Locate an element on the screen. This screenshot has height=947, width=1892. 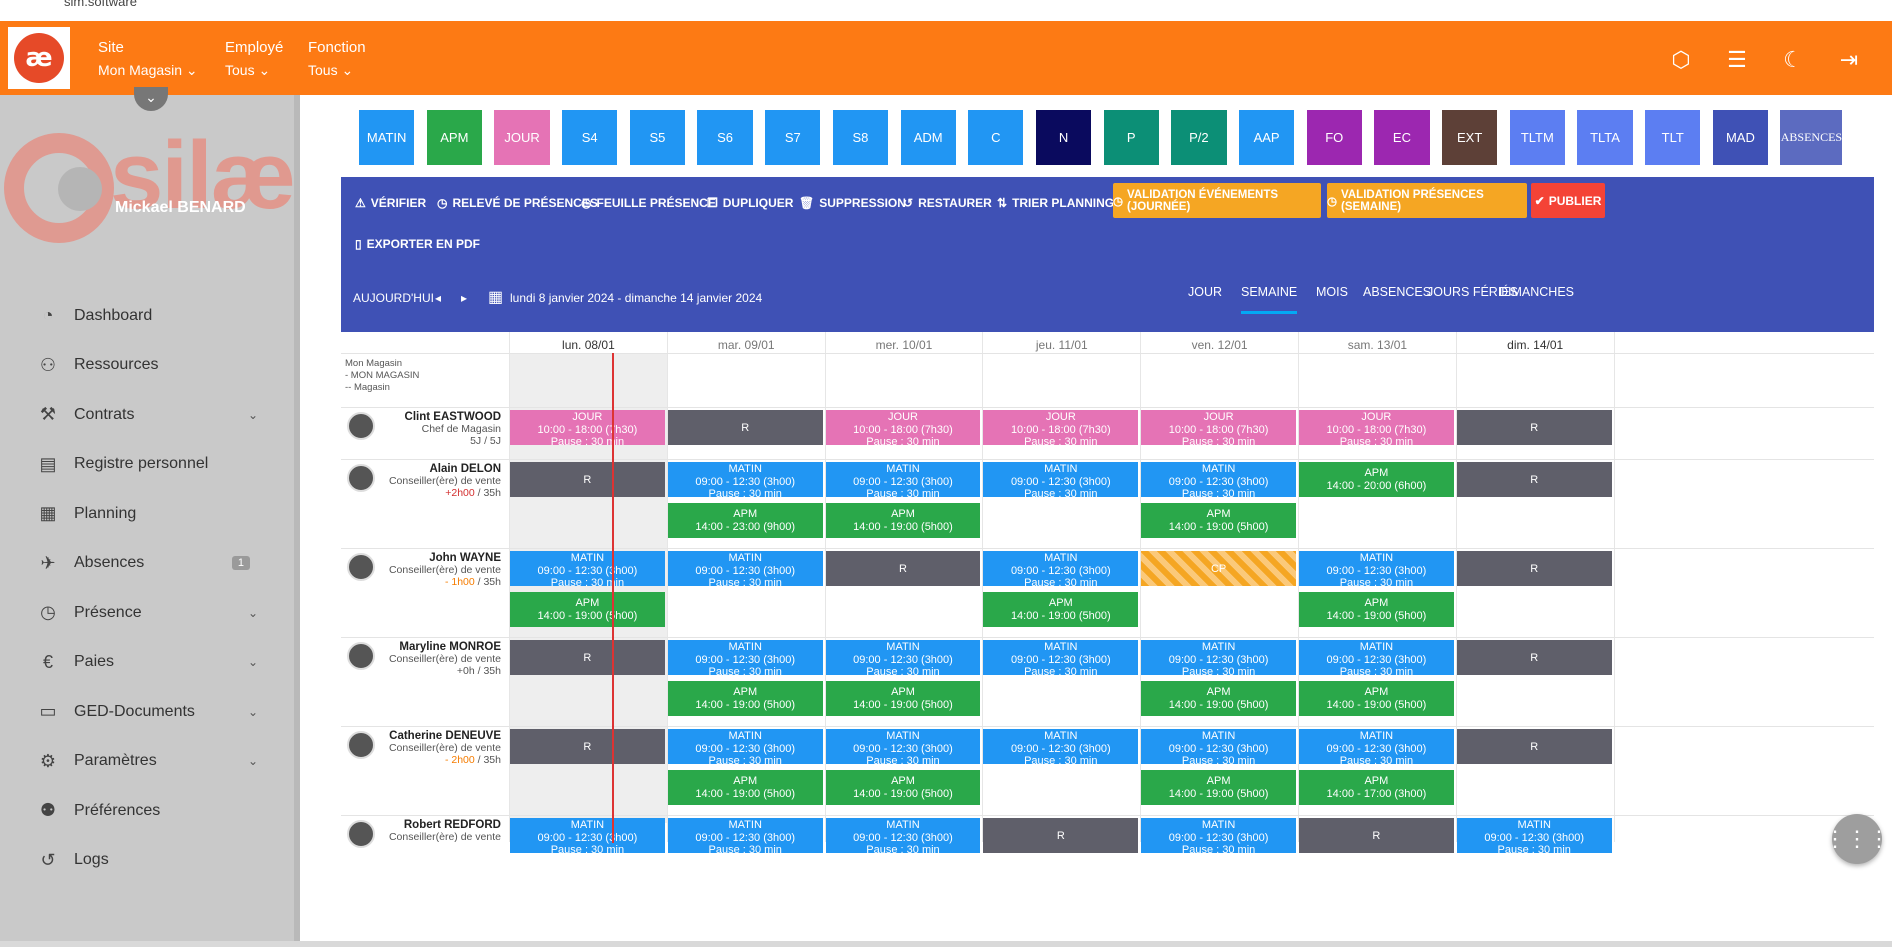
shift-code-tlt: TLT is located at coordinates (1673, 137).